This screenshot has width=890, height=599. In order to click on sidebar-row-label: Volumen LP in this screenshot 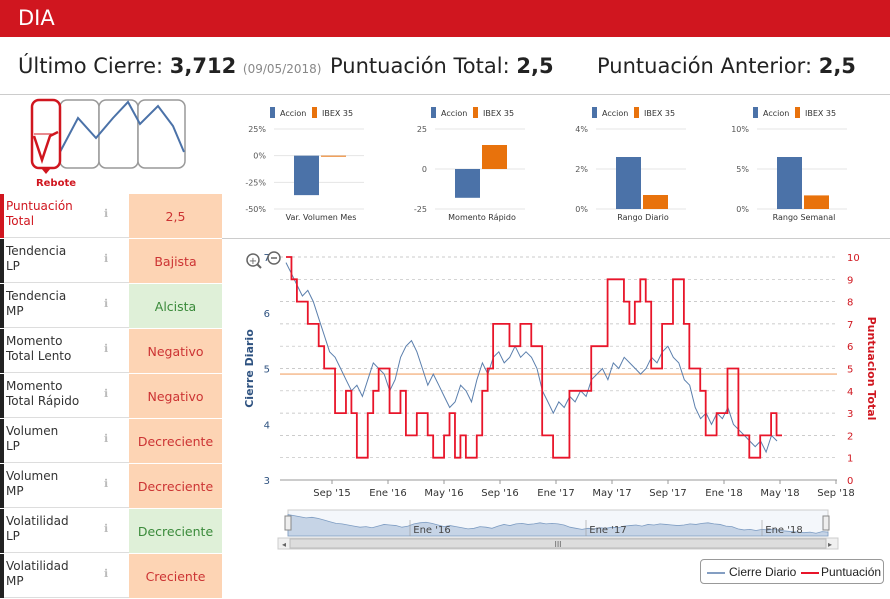, I will do `click(64, 441)`.